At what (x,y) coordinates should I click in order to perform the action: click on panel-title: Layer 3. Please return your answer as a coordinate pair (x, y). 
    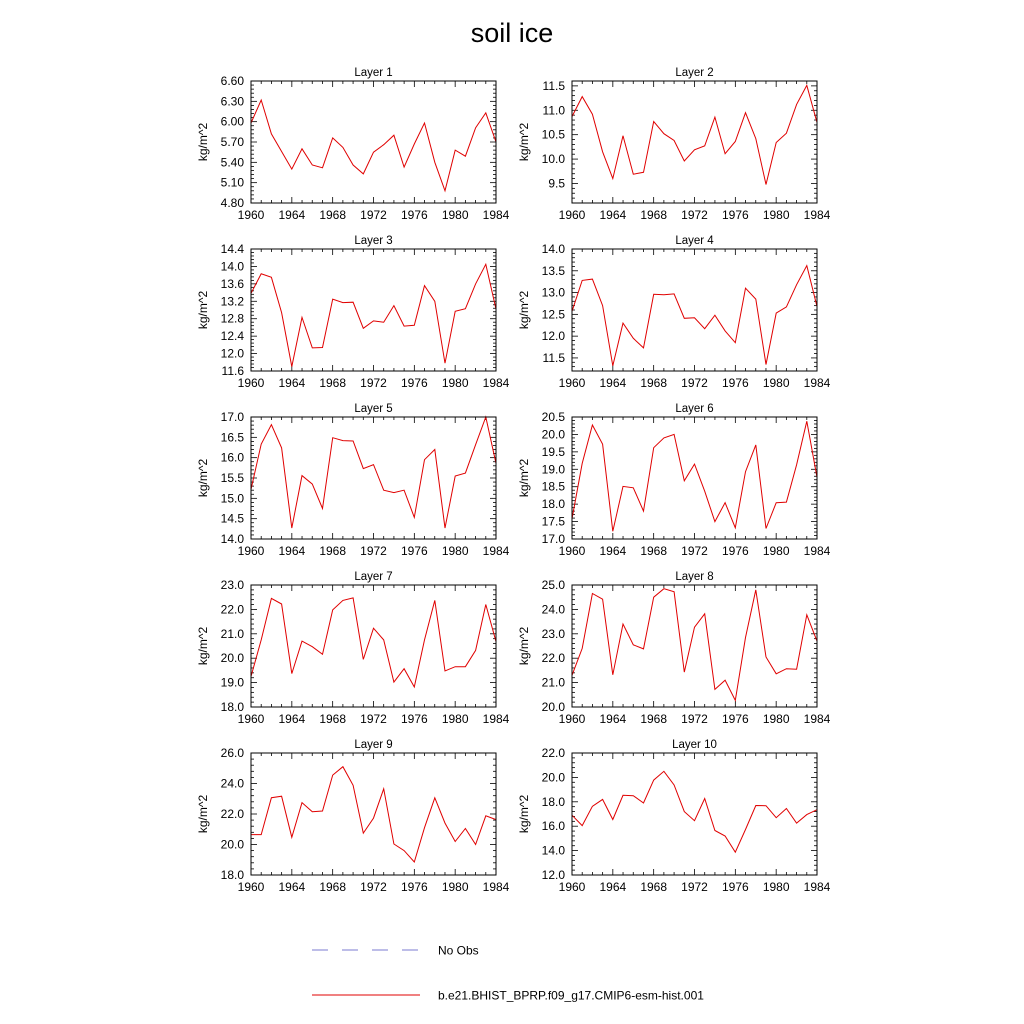
    Looking at the image, I should click on (373, 241).